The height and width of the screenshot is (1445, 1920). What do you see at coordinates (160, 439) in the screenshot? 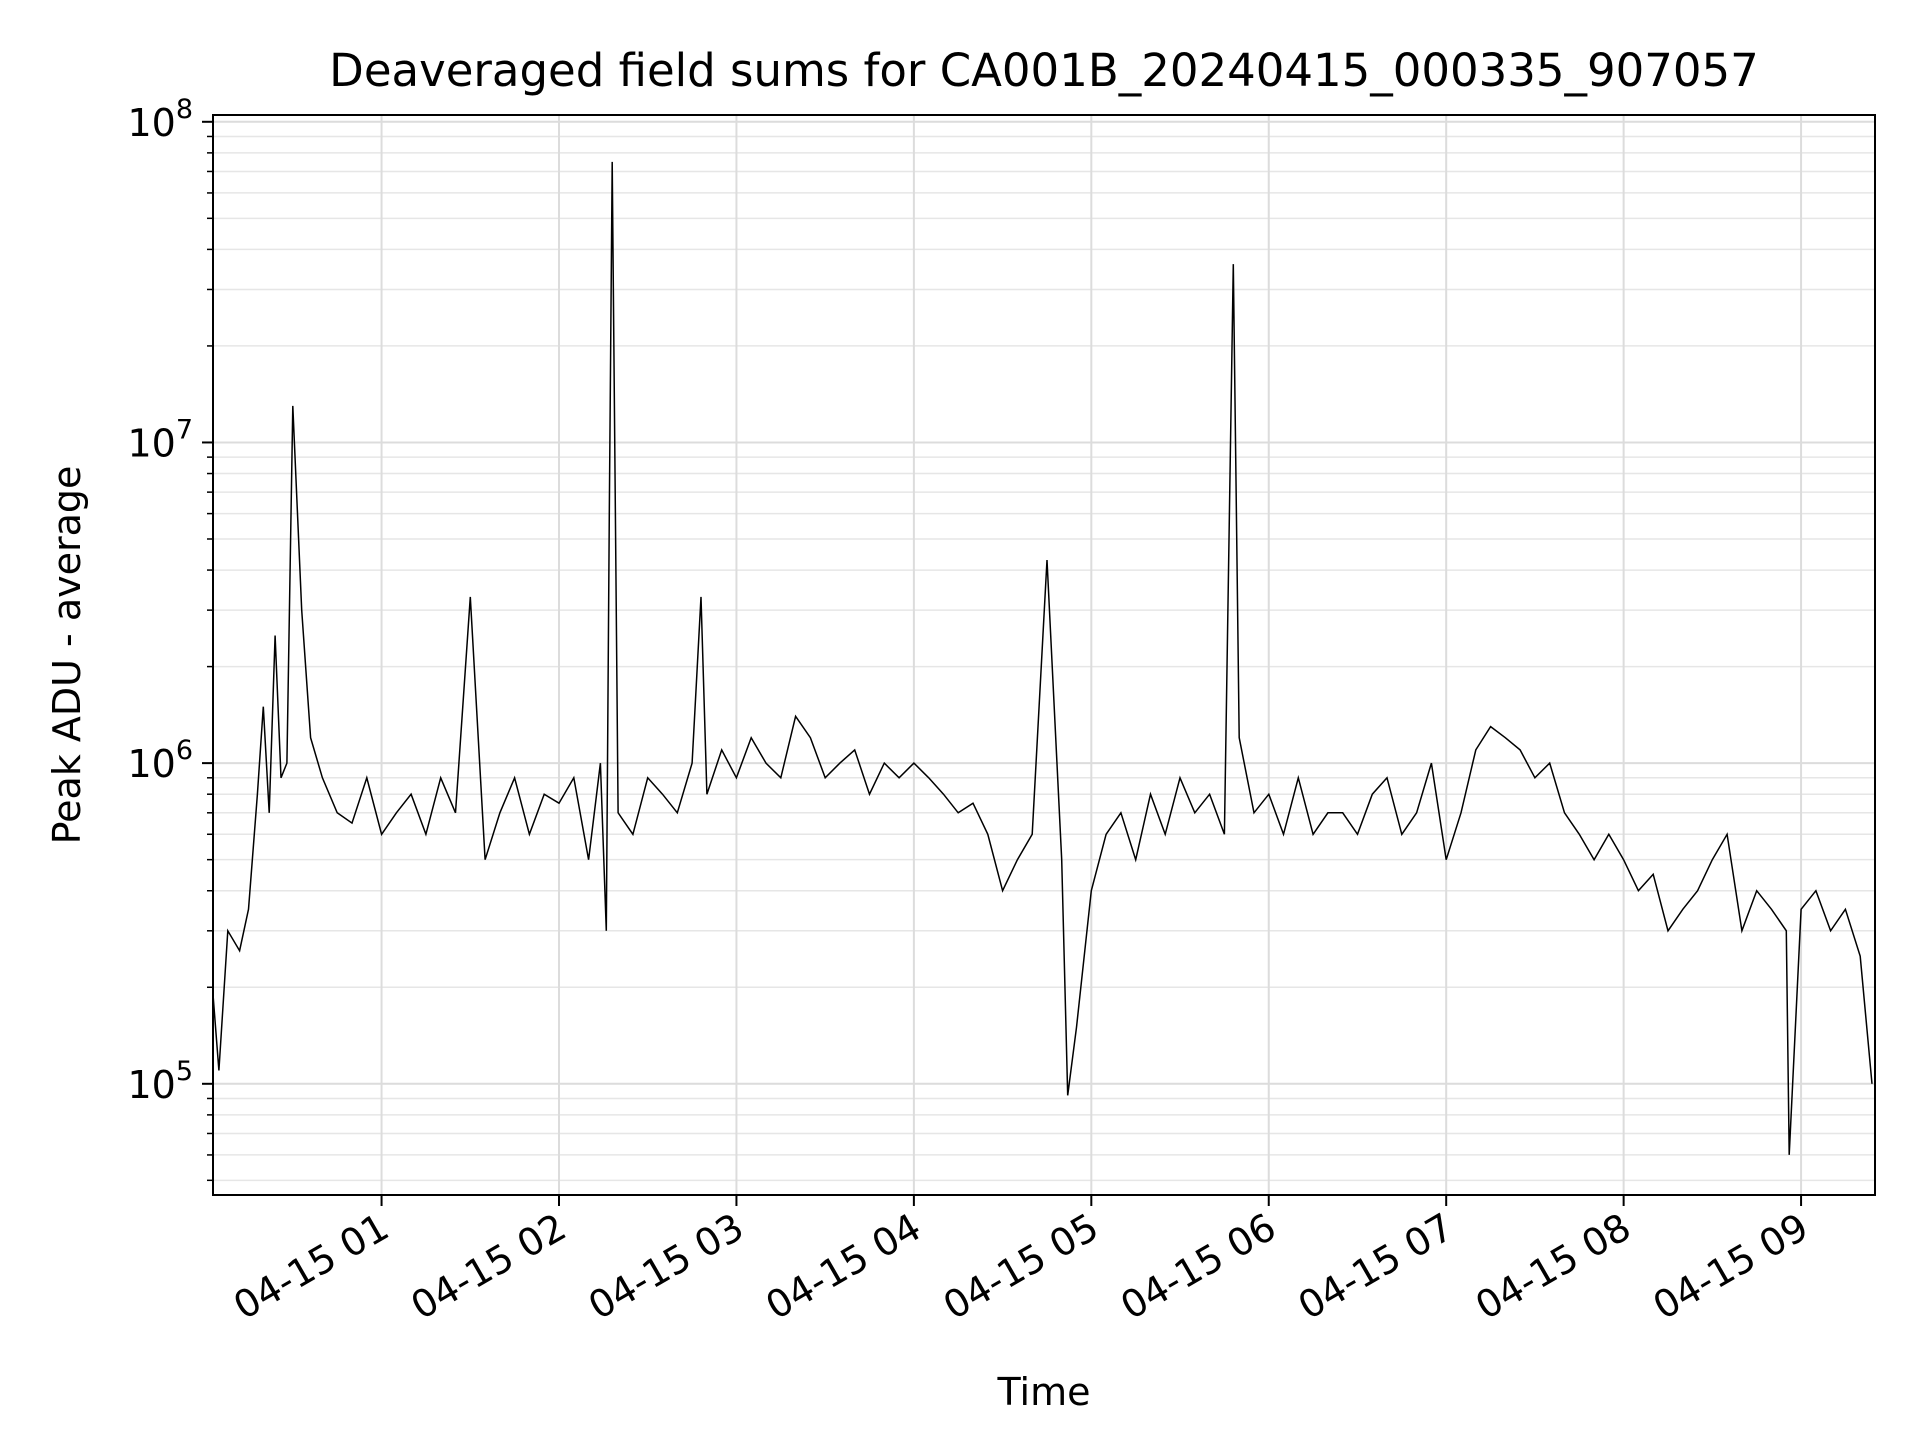
I see `y-tick-label: 10⁷` at bounding box center [160, 439].